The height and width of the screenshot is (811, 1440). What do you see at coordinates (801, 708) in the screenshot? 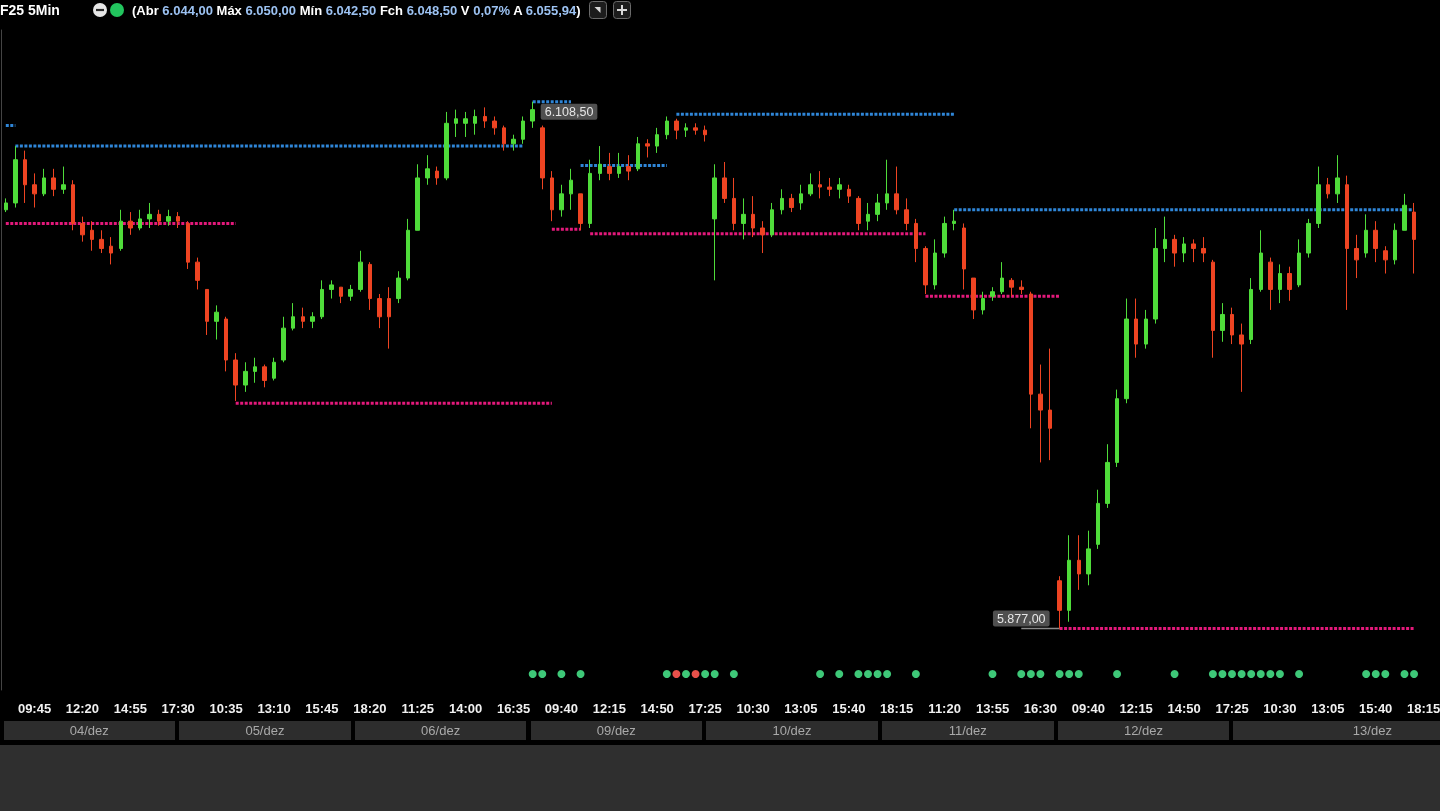
I see `x-tick-label: 13:05` at bounding box center [801, 708].